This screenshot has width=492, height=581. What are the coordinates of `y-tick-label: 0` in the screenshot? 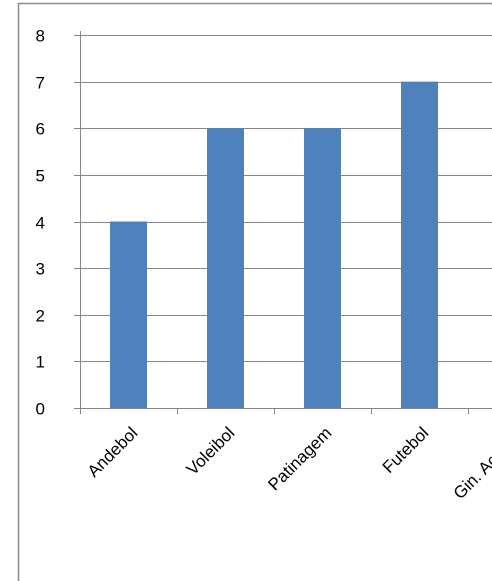 It's located at (40, 409).